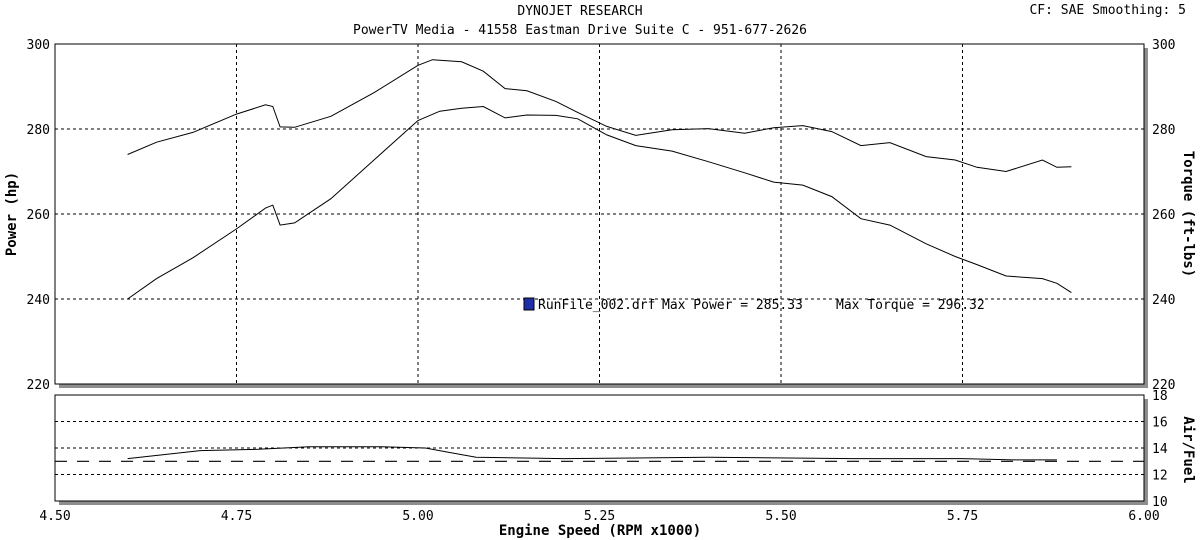  I want to click on rpm-tick-label: 4.75, so click(236, 516).